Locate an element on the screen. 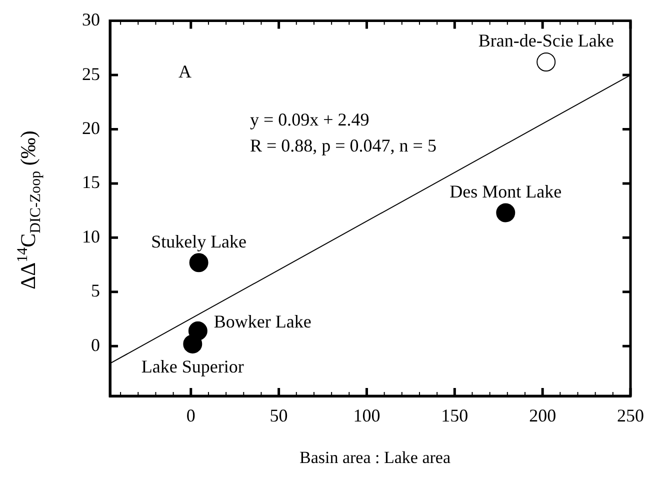  x-tick-label: 0 is located at coordinates (191, 416).